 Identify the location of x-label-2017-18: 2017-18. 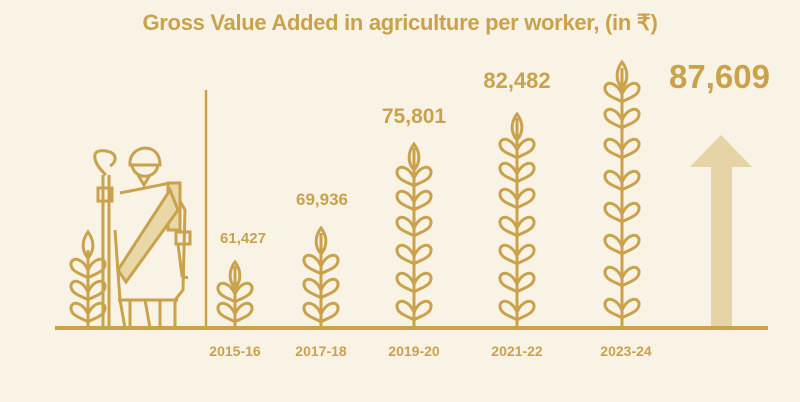
(321, 351).